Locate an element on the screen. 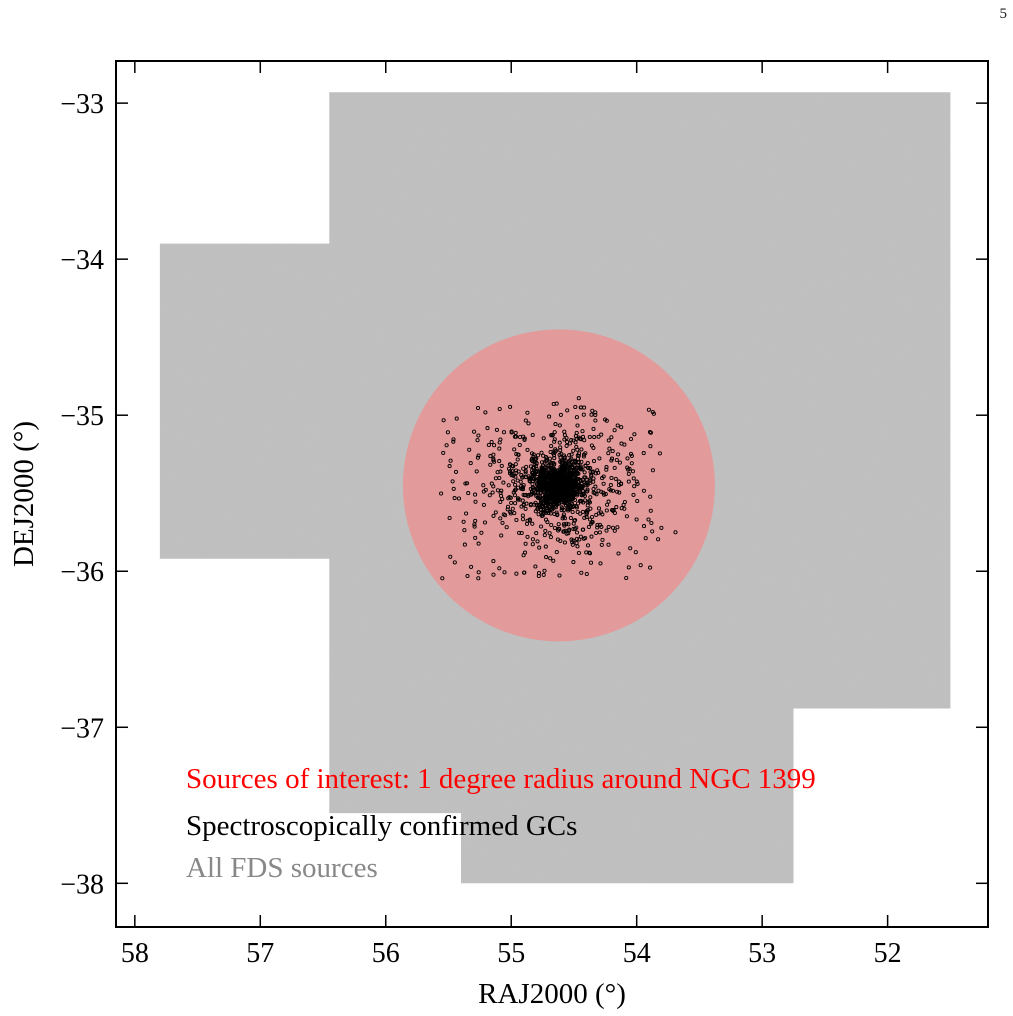  x-tick-label: 58 is located at coordinates (135, 953).